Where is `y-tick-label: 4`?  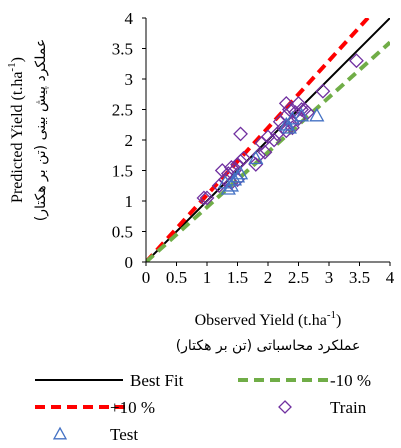 y-tick-label: 4 is located at coordinates (129, 18).